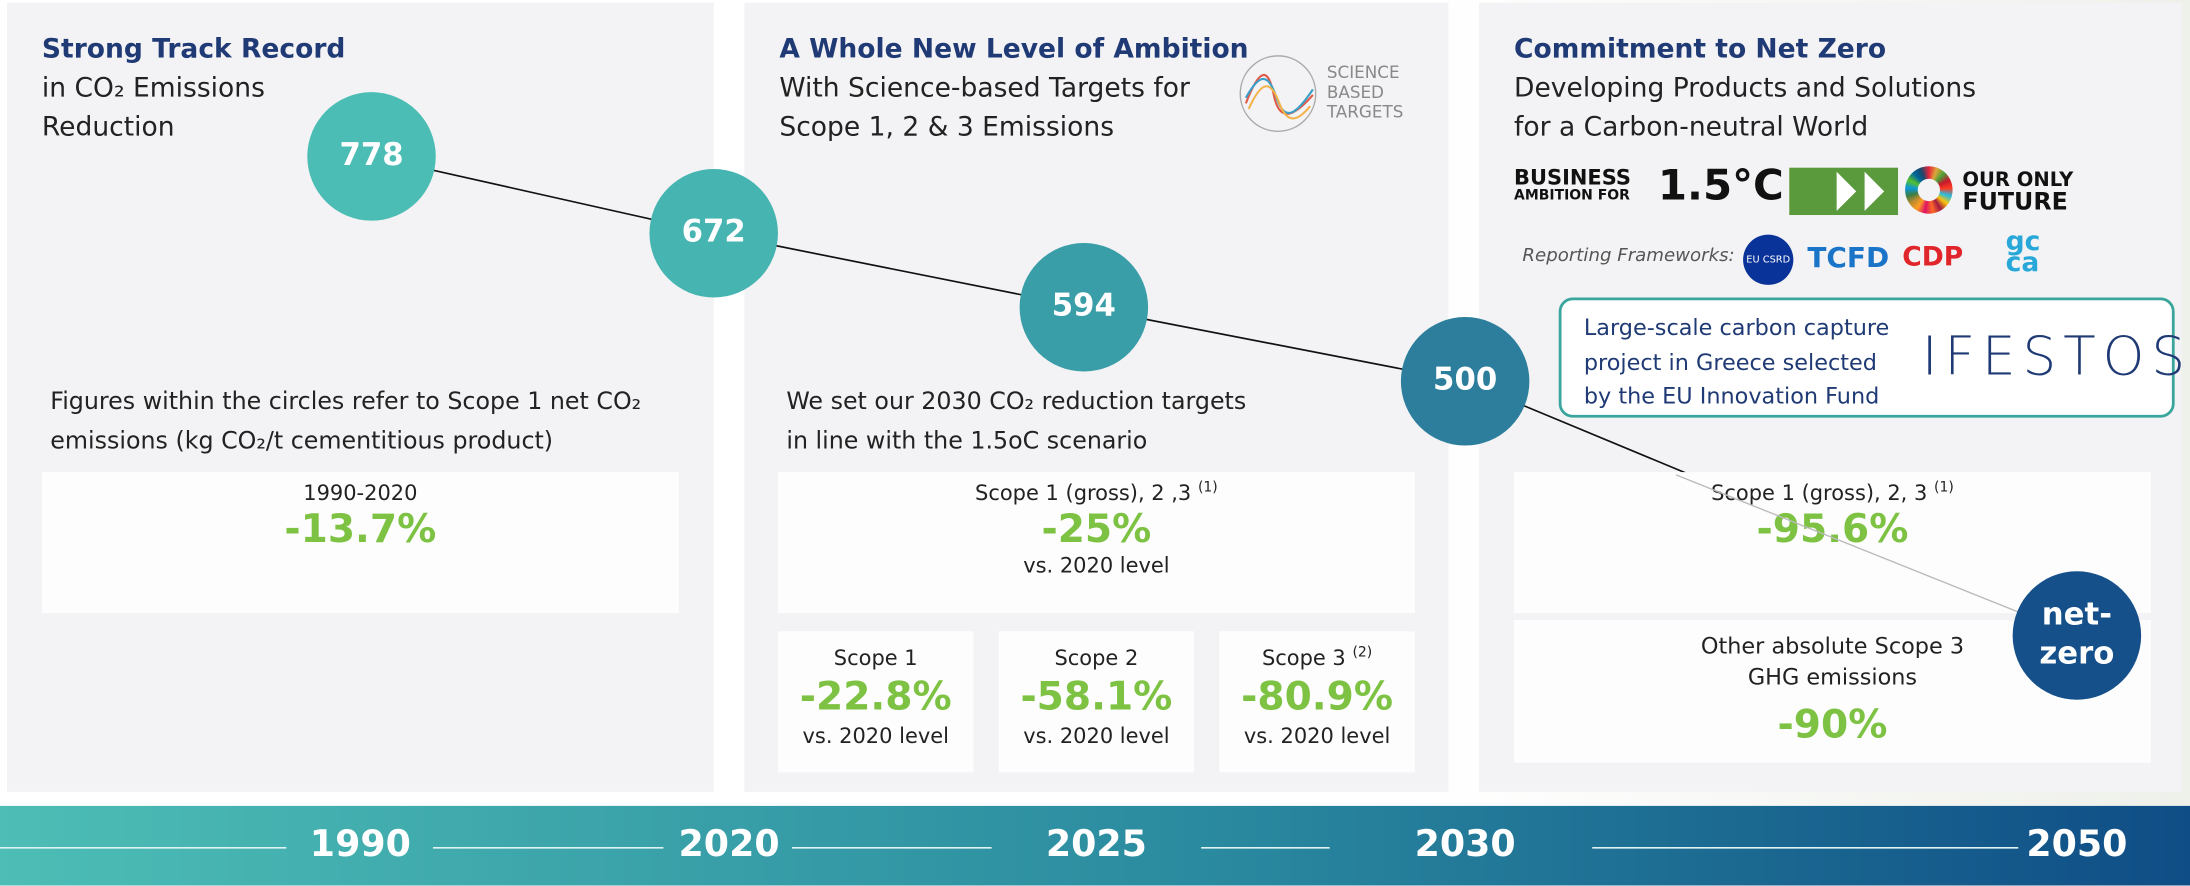  Describe the element at coordinates (713, 233) in the screenshot. I see `emission-circle: 672` at that location.